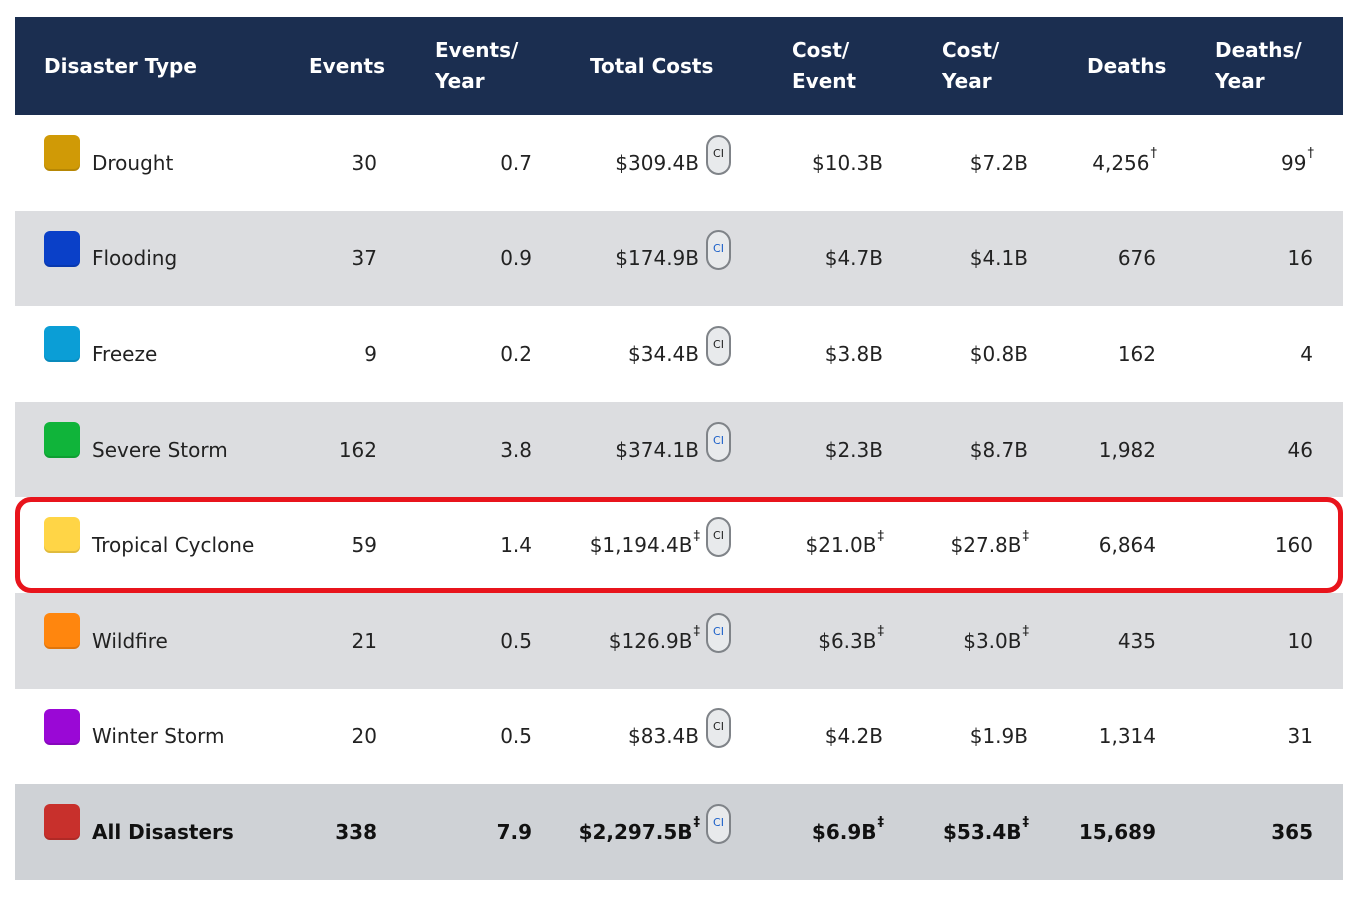  What do you see at coordinates (657, 449) in the screenshot?
I see `total-costs-value: $374.1B` at bounding box center [657, 449].